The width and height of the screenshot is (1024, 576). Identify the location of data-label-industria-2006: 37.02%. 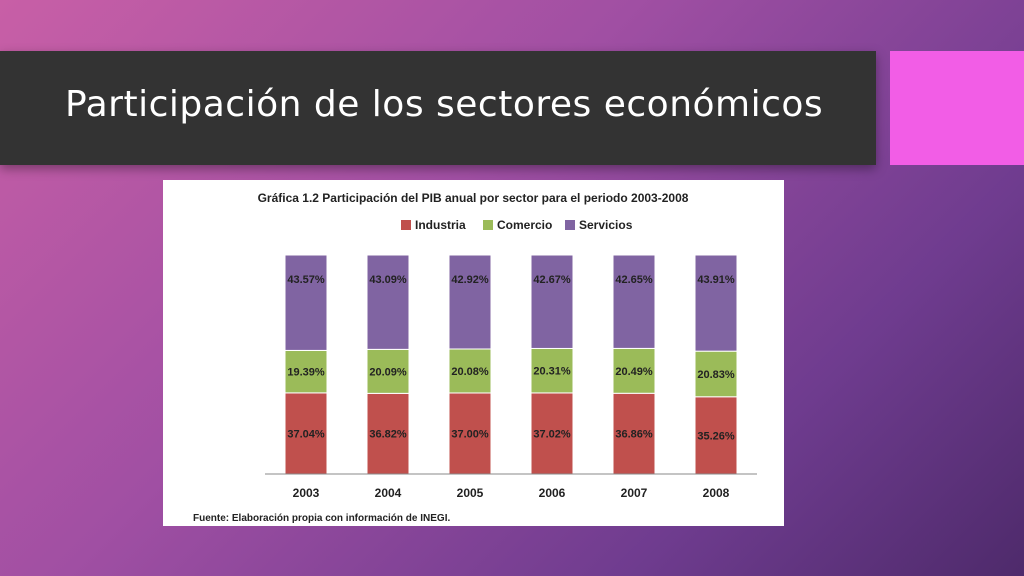
(552, 434).